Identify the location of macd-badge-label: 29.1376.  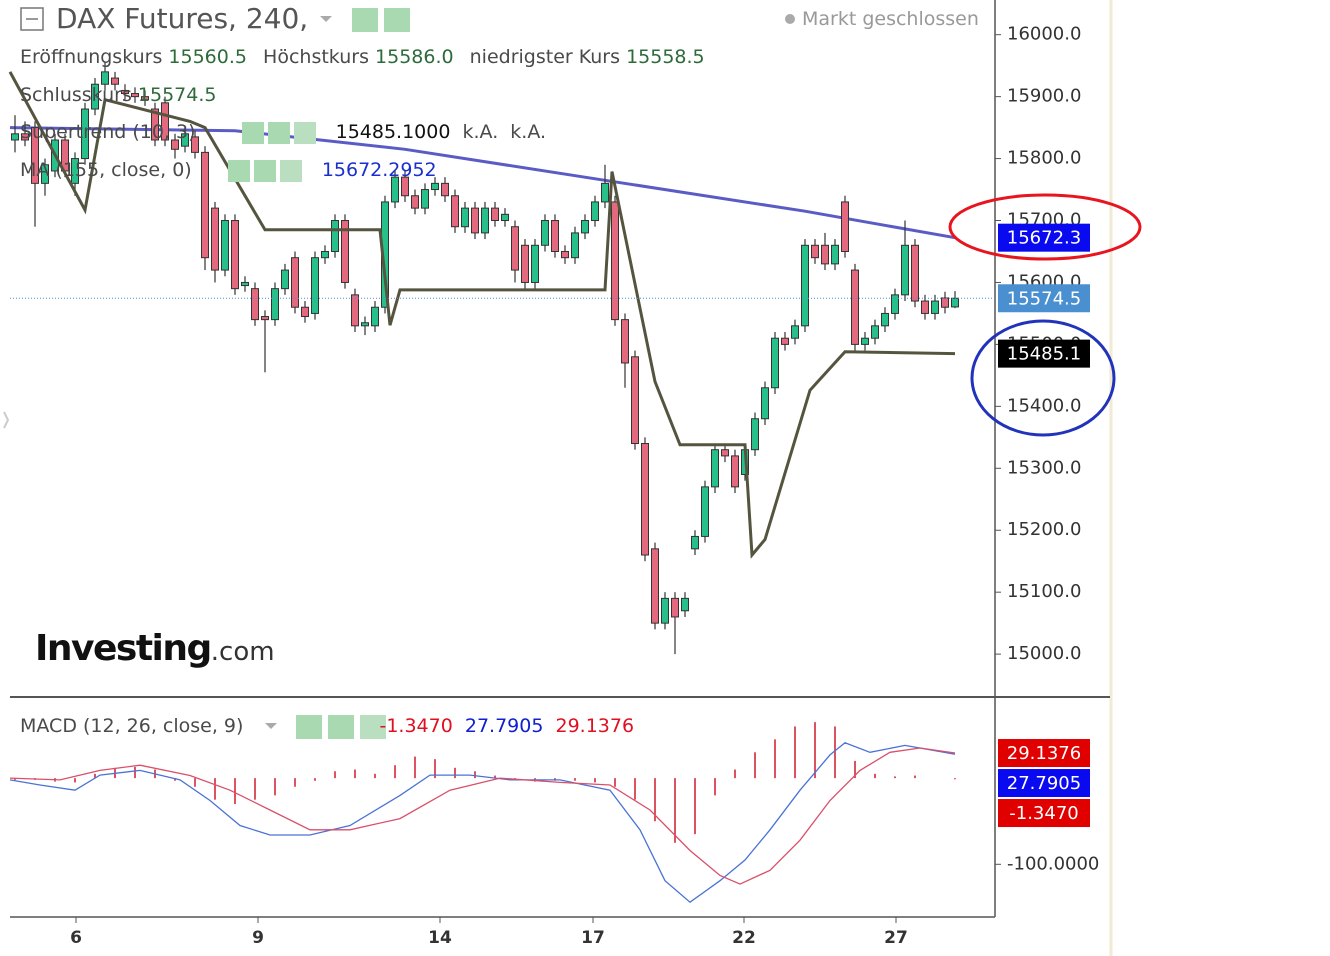
(1044, 753).